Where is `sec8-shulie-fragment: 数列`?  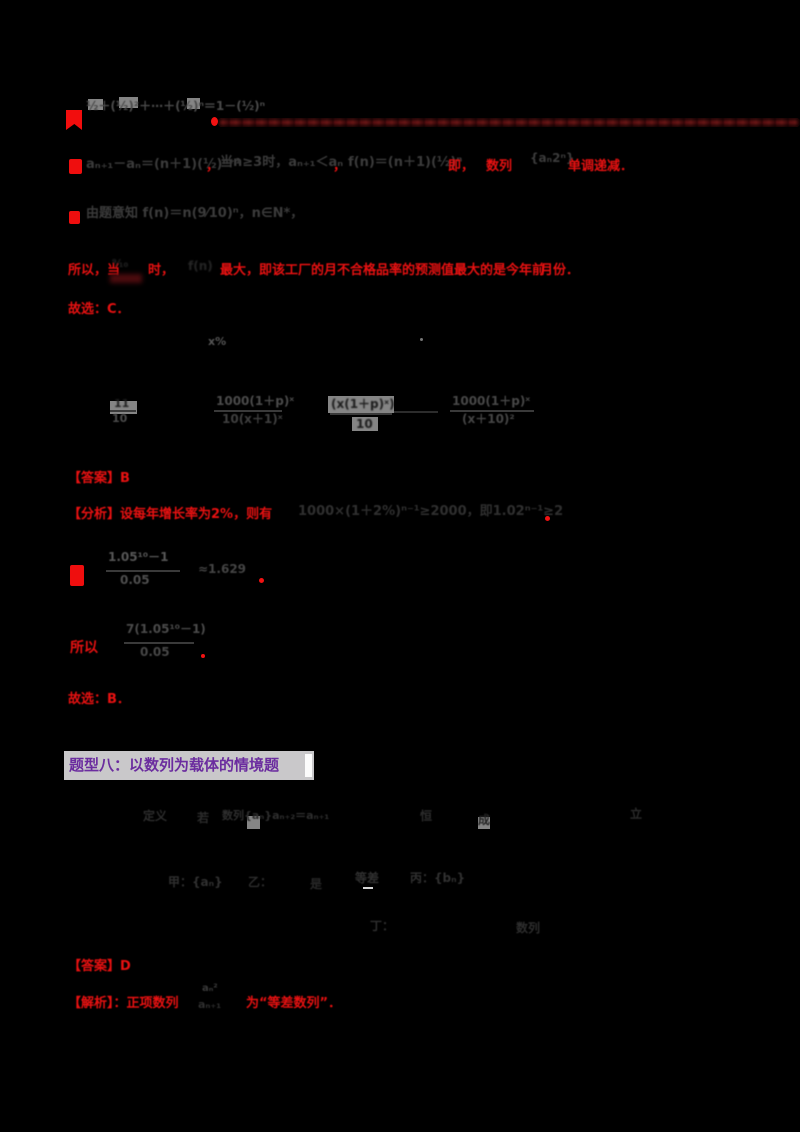
sec8-shulie-fragment: 数列 is located at coordinates (528, 928).